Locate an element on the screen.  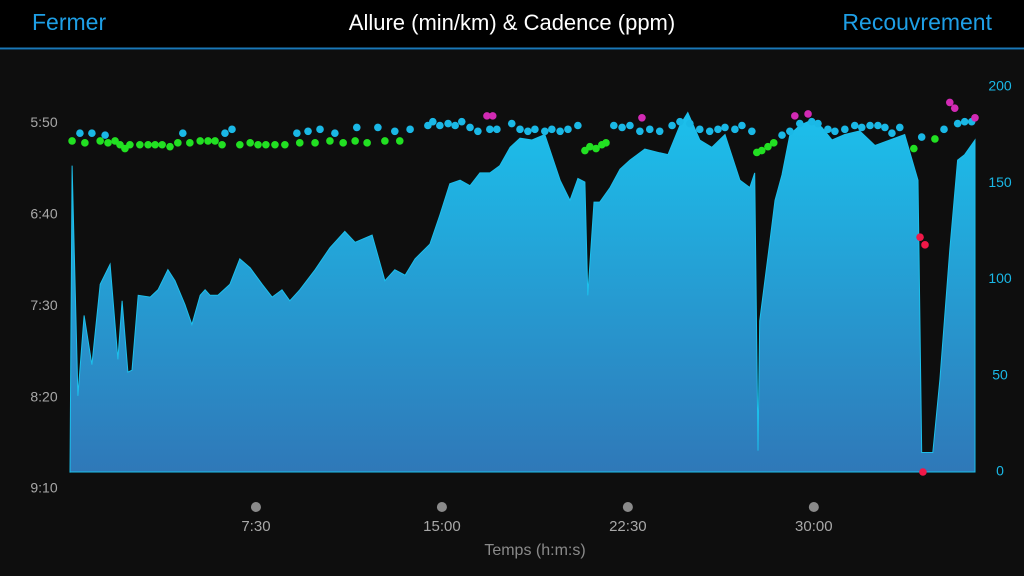
y-tick-label: 9:10 is located at coordinates (43, 488).